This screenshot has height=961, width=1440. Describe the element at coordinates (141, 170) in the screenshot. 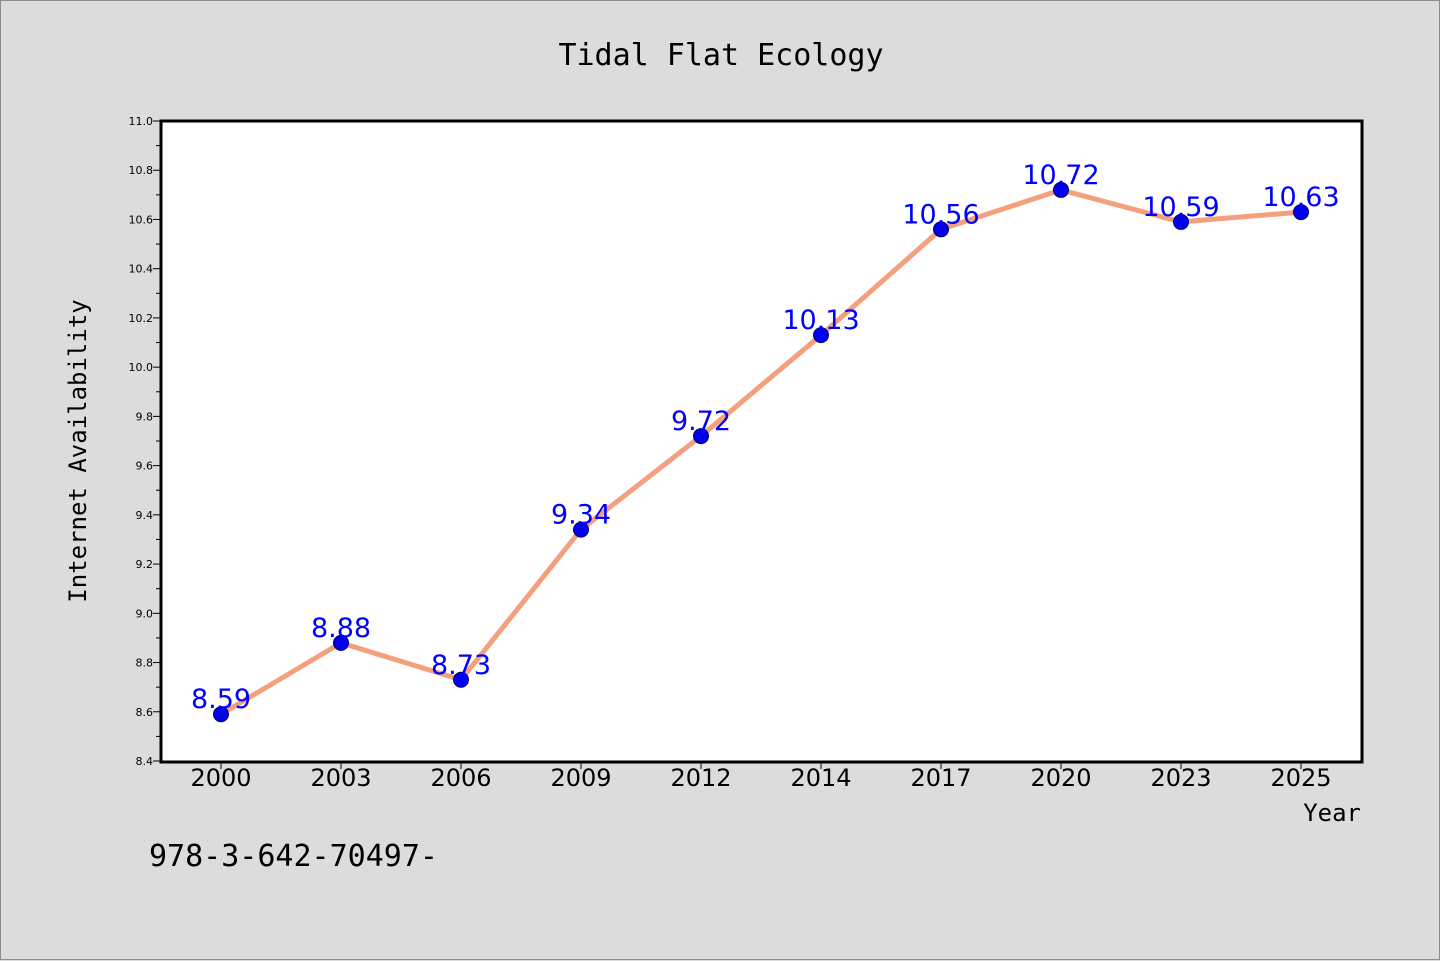

I see `y-tick-label: 10.8` at that location.